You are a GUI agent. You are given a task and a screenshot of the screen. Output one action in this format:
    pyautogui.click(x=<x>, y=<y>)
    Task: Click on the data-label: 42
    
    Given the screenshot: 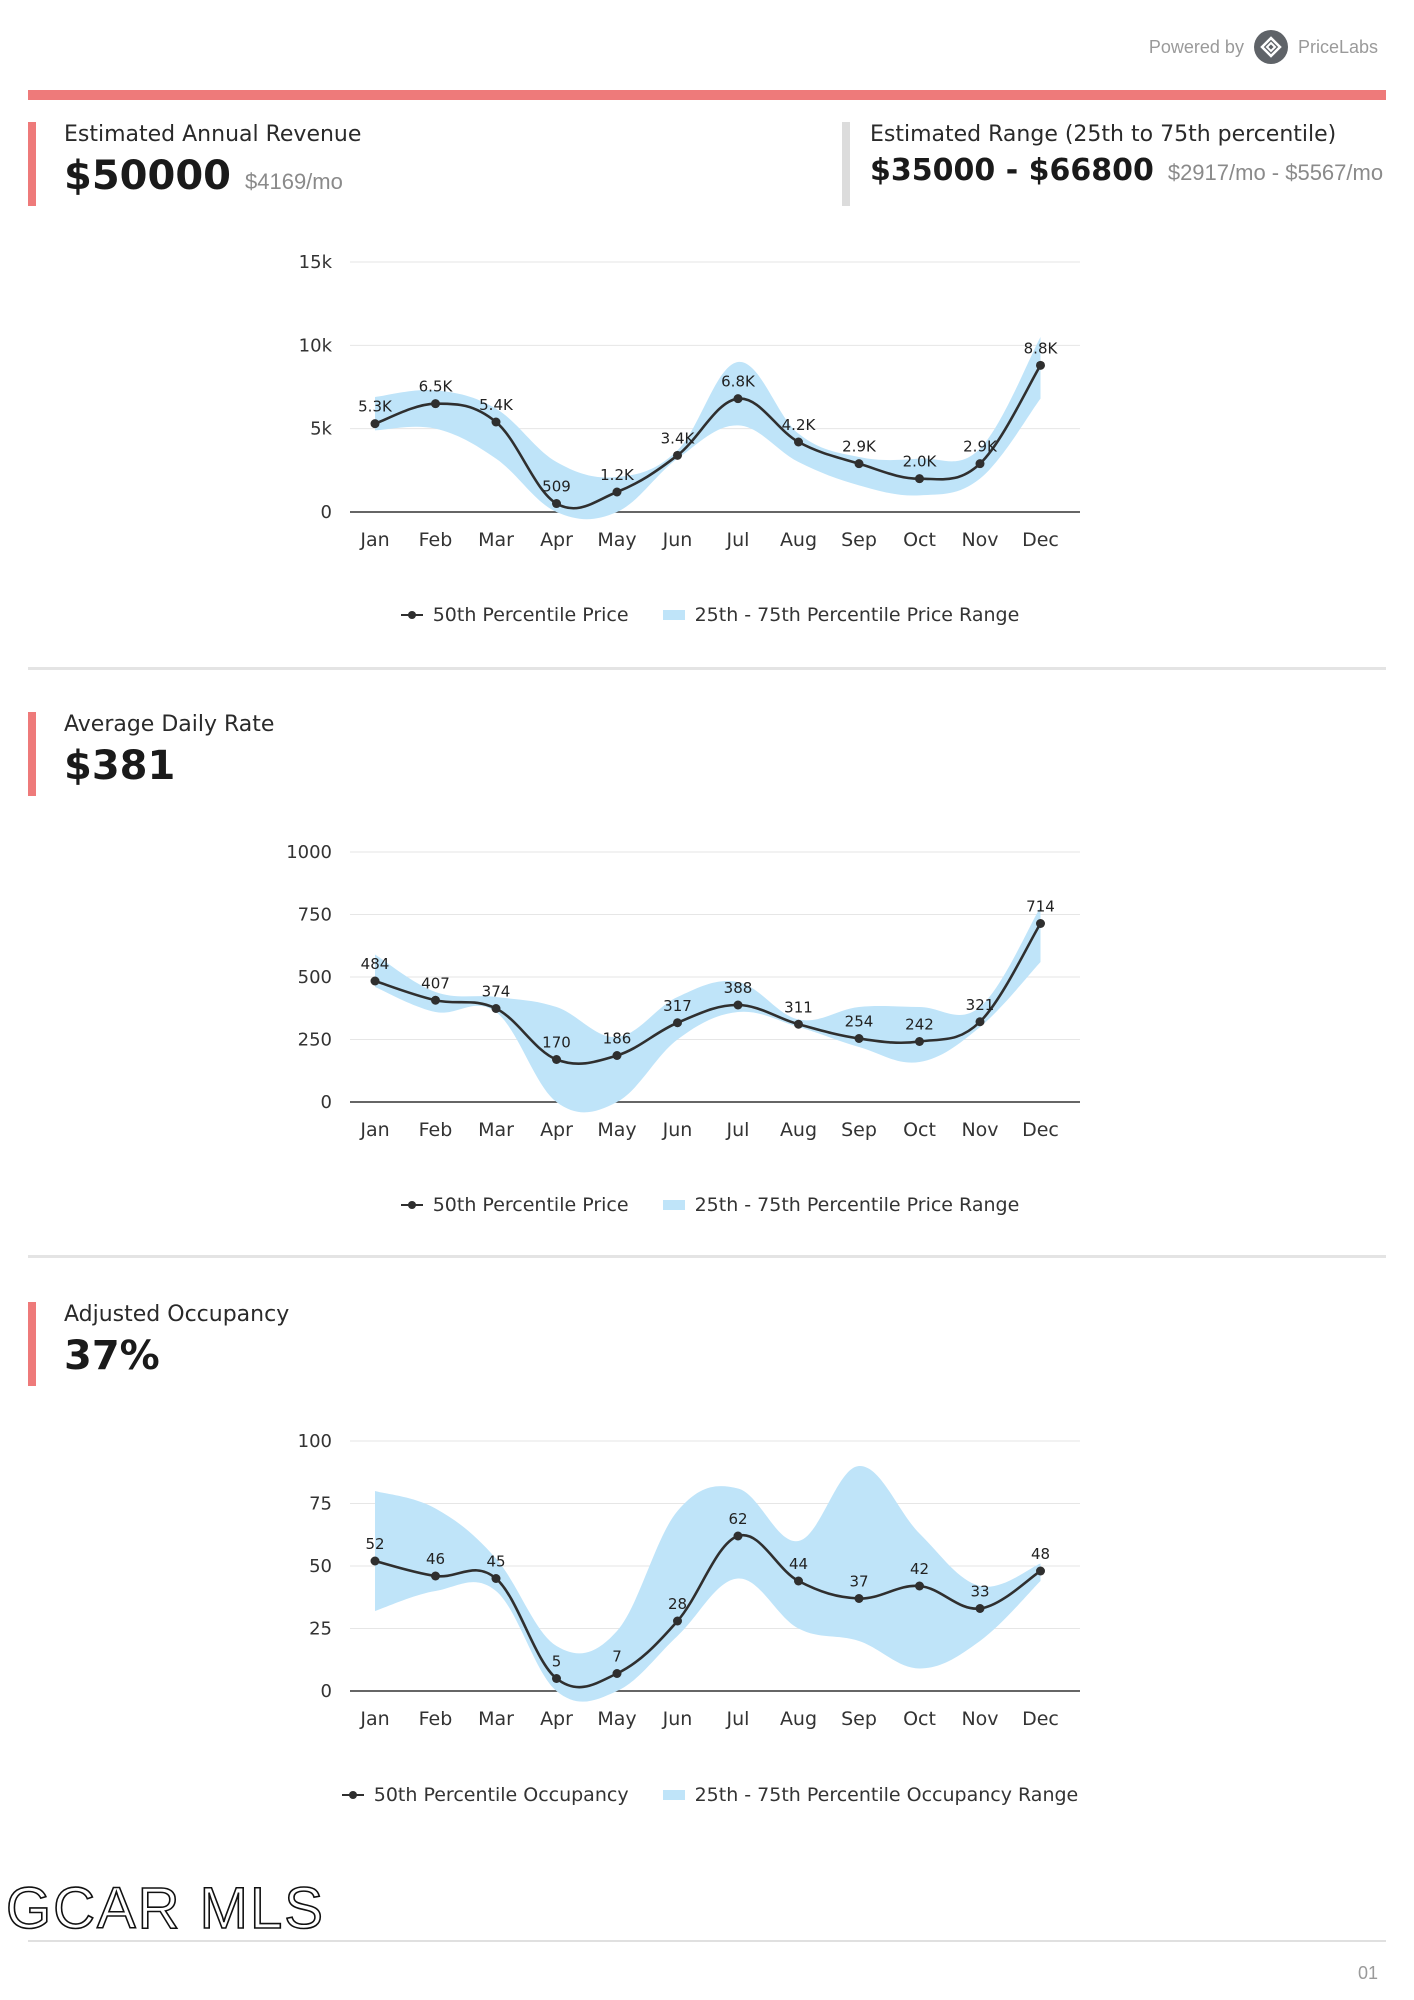 What is the action you would take?
    pyautogui.click(x=919, y=1569)
    